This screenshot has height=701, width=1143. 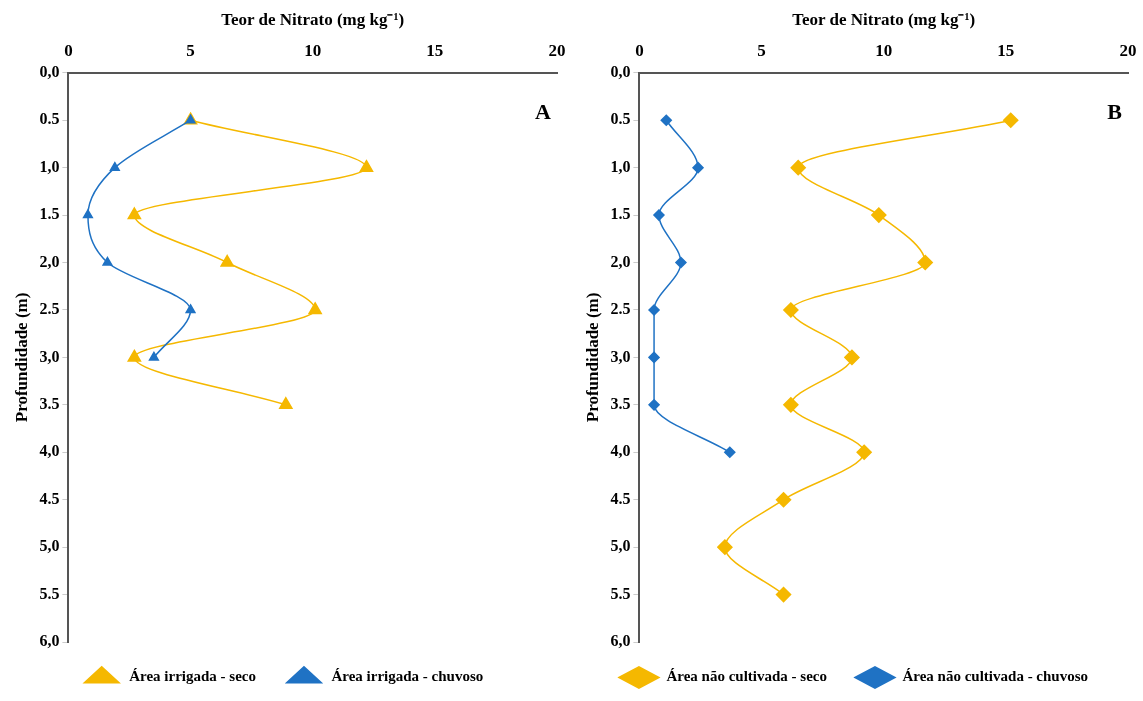 What do you see at coordinates (407, 676) in the screenshot?
I see `legend-label: Área irrigada - chuvoso` at bounding box center [407, 676].